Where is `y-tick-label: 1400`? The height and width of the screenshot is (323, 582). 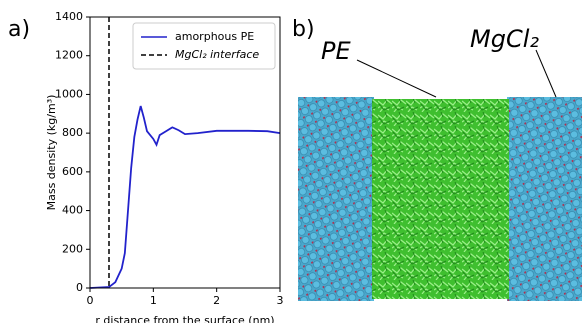 y-tick-label: 1400 is located at coordinates (69, 16).